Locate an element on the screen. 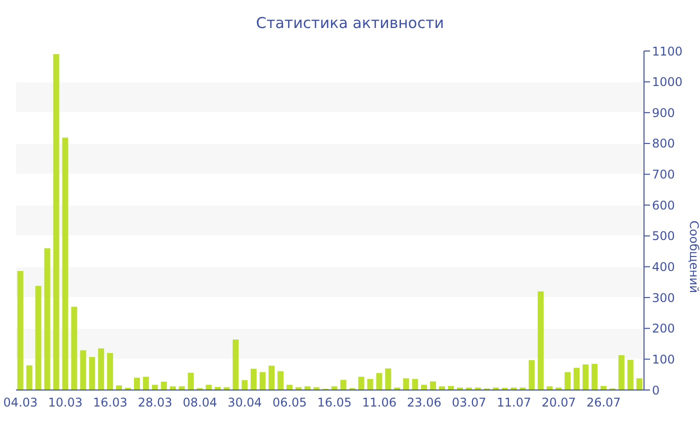 The width and height of the screenshot is (700, 430). x-tick-label: 20.07 is located at coordinates (559, 403).